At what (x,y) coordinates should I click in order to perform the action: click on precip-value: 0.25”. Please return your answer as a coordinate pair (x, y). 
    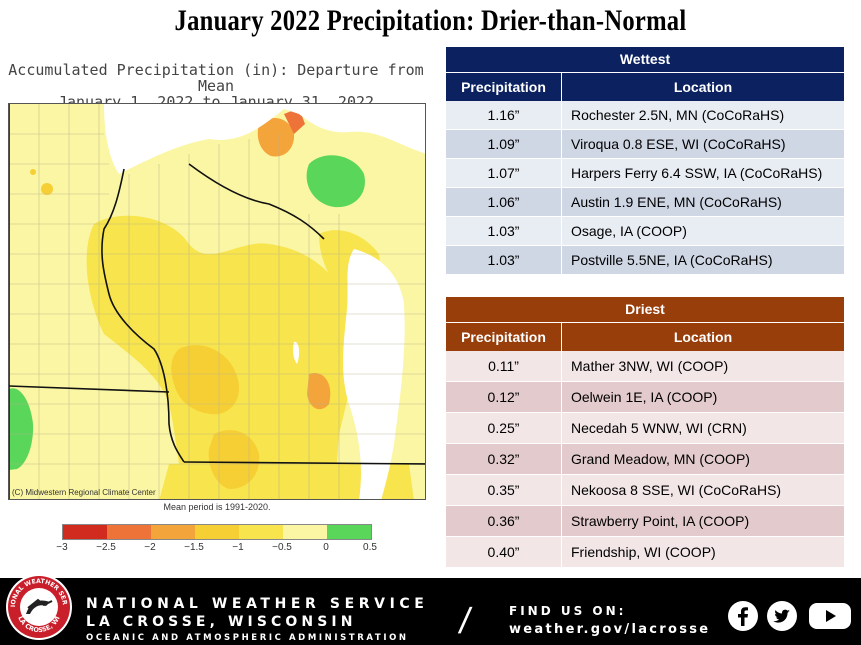
    Looking at the image, I should click on (504, 428).